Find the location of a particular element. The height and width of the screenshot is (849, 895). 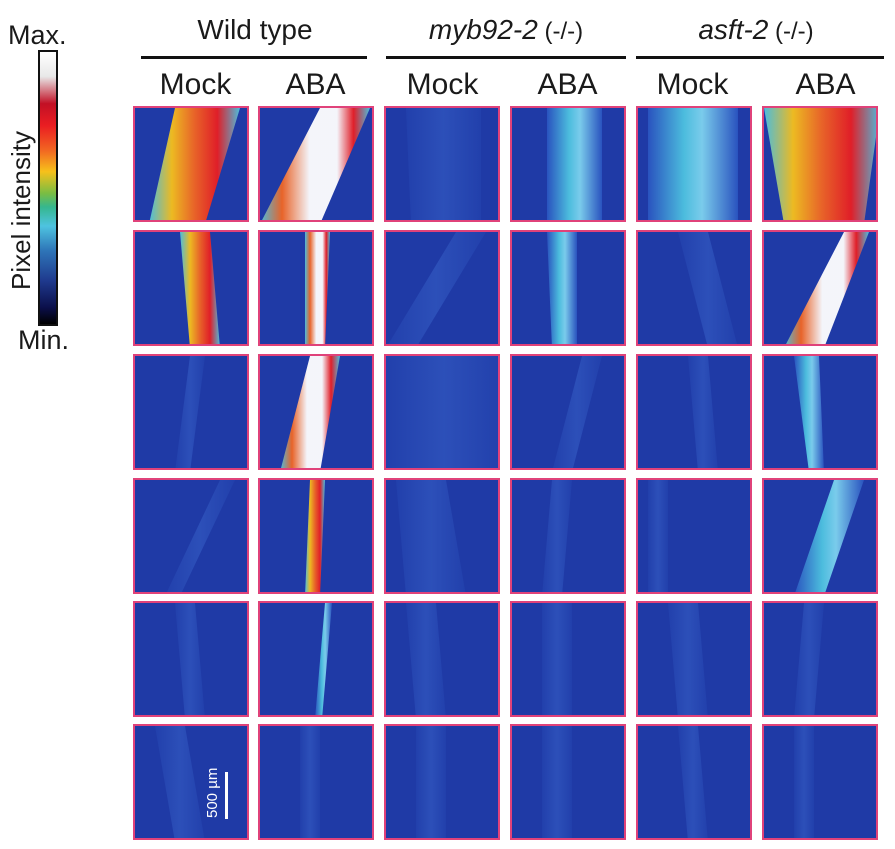

group-name: Wild type is located at coordinates (255, 29).